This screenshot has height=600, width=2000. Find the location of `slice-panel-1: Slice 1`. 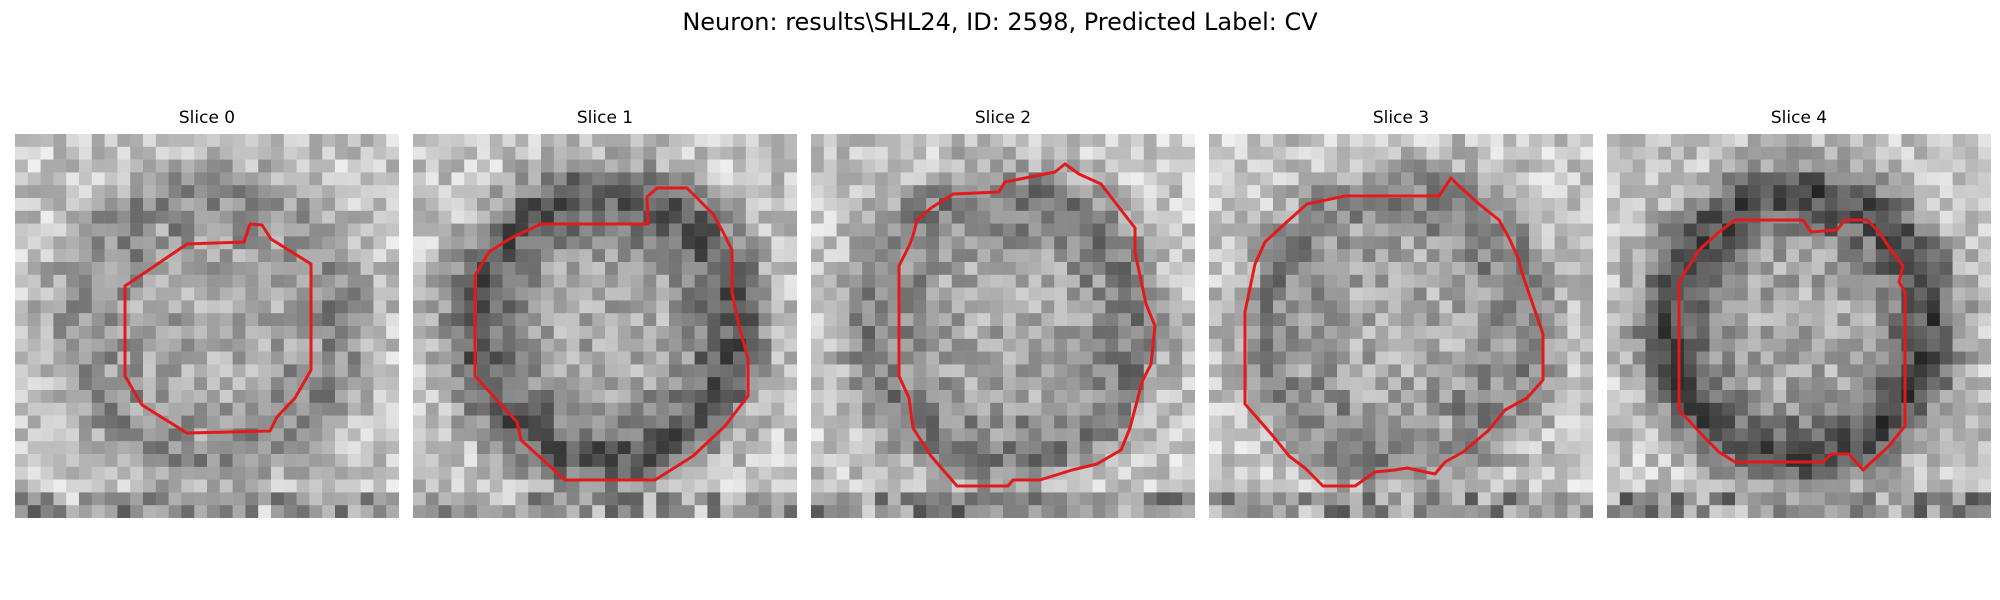

slice-panel-1: Slice 1 is located at coordinates (605, 313).